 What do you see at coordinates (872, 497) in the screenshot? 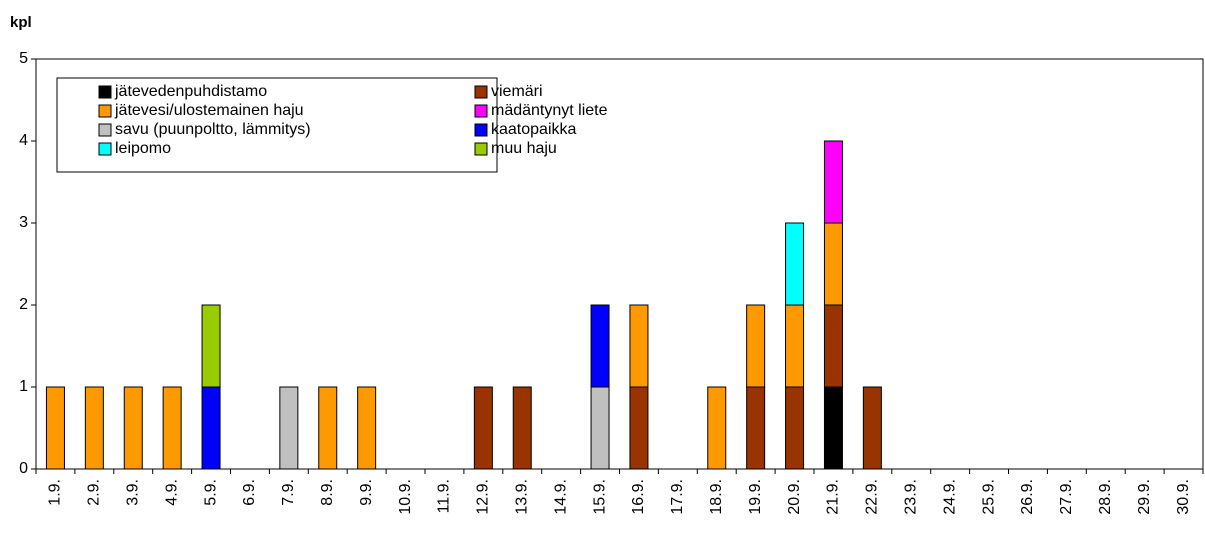
I see `x-tick-label: 22.9.` at bounding box center [872, 497].